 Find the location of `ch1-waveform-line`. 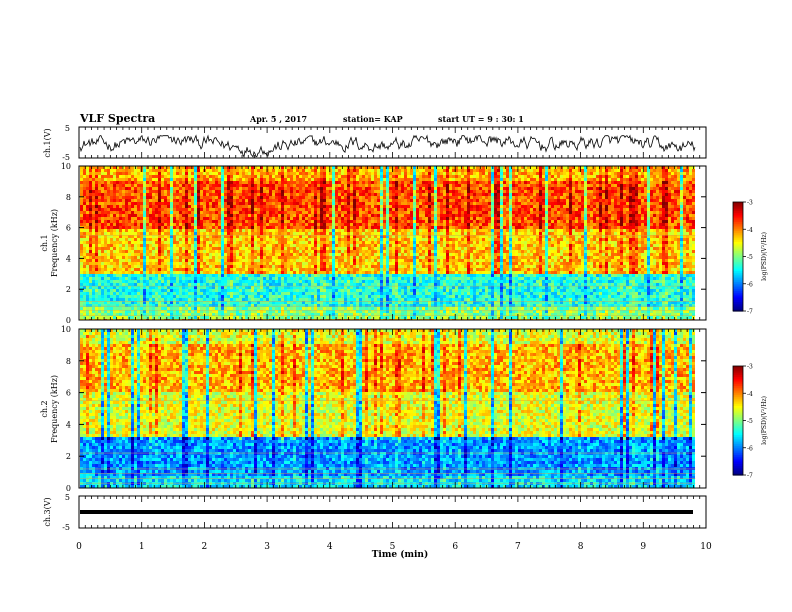

ch1-waveform-line is located at coordinates (387, 146).